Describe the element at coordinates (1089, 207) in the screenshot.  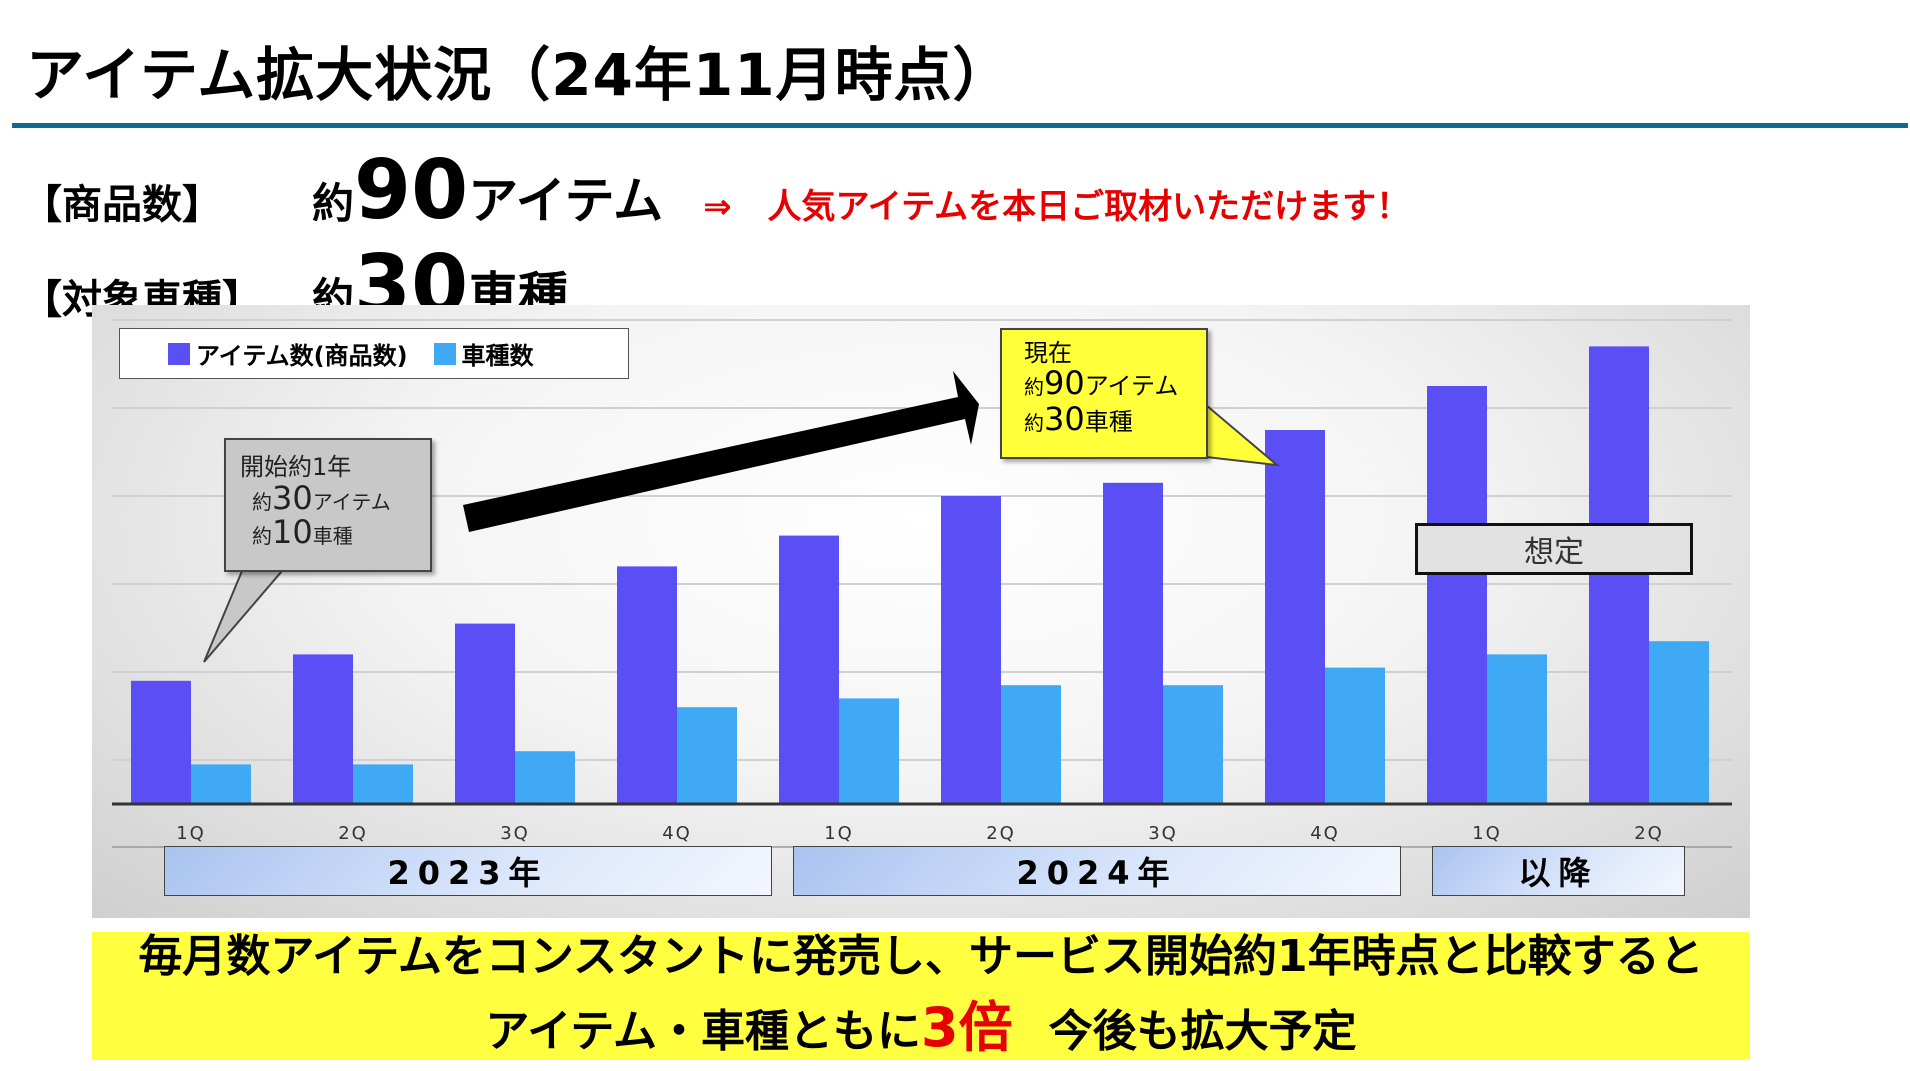
I see `products-note-text: 人気アイテムを本日ご取材いただけます！` at that location.